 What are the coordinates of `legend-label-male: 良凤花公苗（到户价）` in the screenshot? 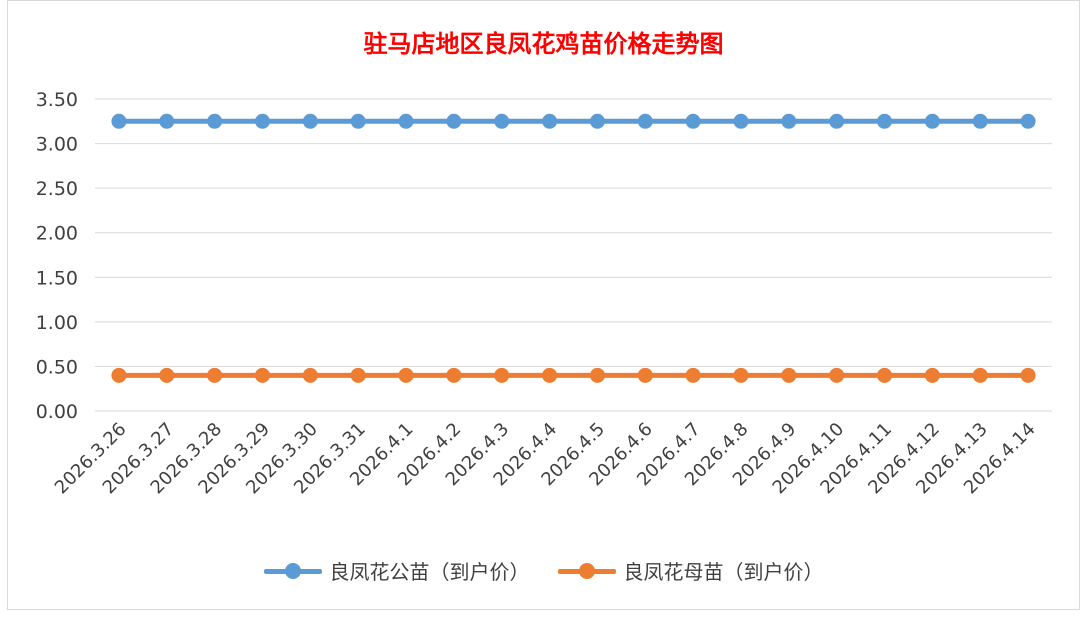 It's located at (429, 572).